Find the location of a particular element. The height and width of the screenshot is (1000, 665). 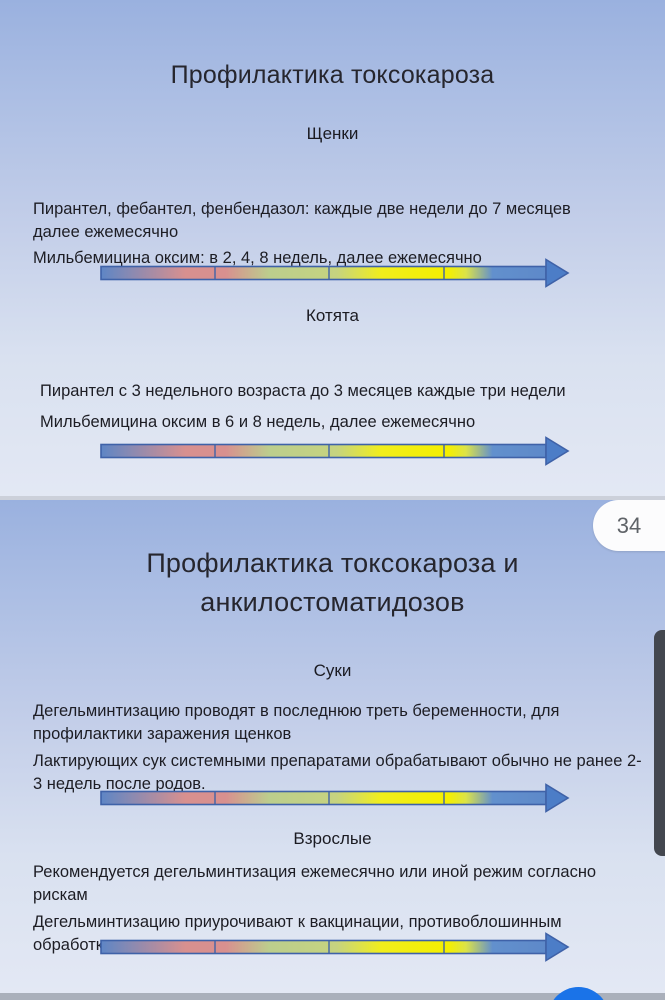

page-number-label: 34 is located at coordinates (629, 525).